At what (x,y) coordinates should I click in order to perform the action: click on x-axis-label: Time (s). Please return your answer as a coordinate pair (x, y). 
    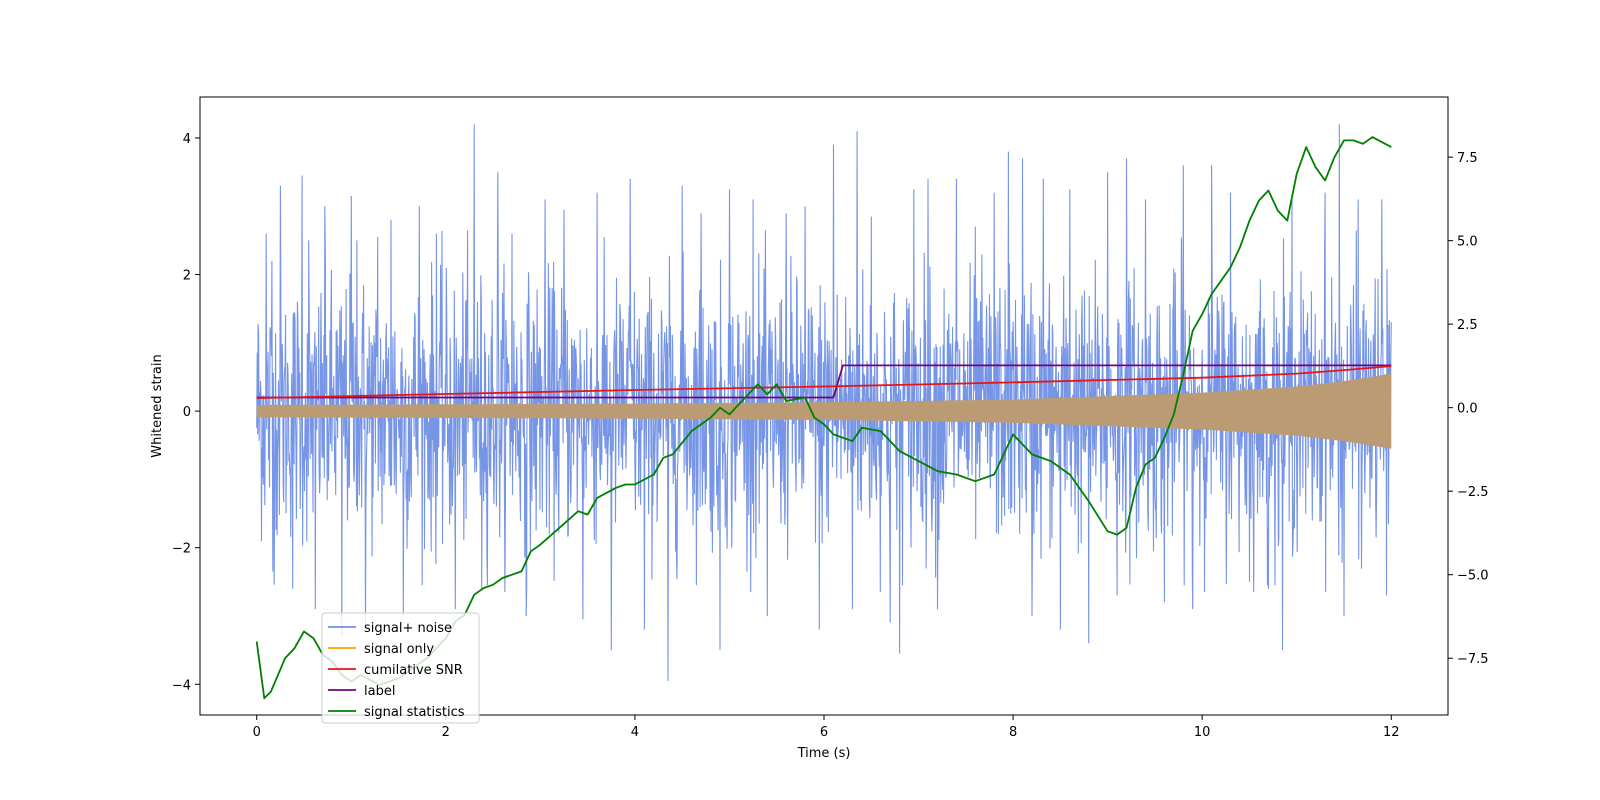
    Looking at the image, I should click on (824, 753).